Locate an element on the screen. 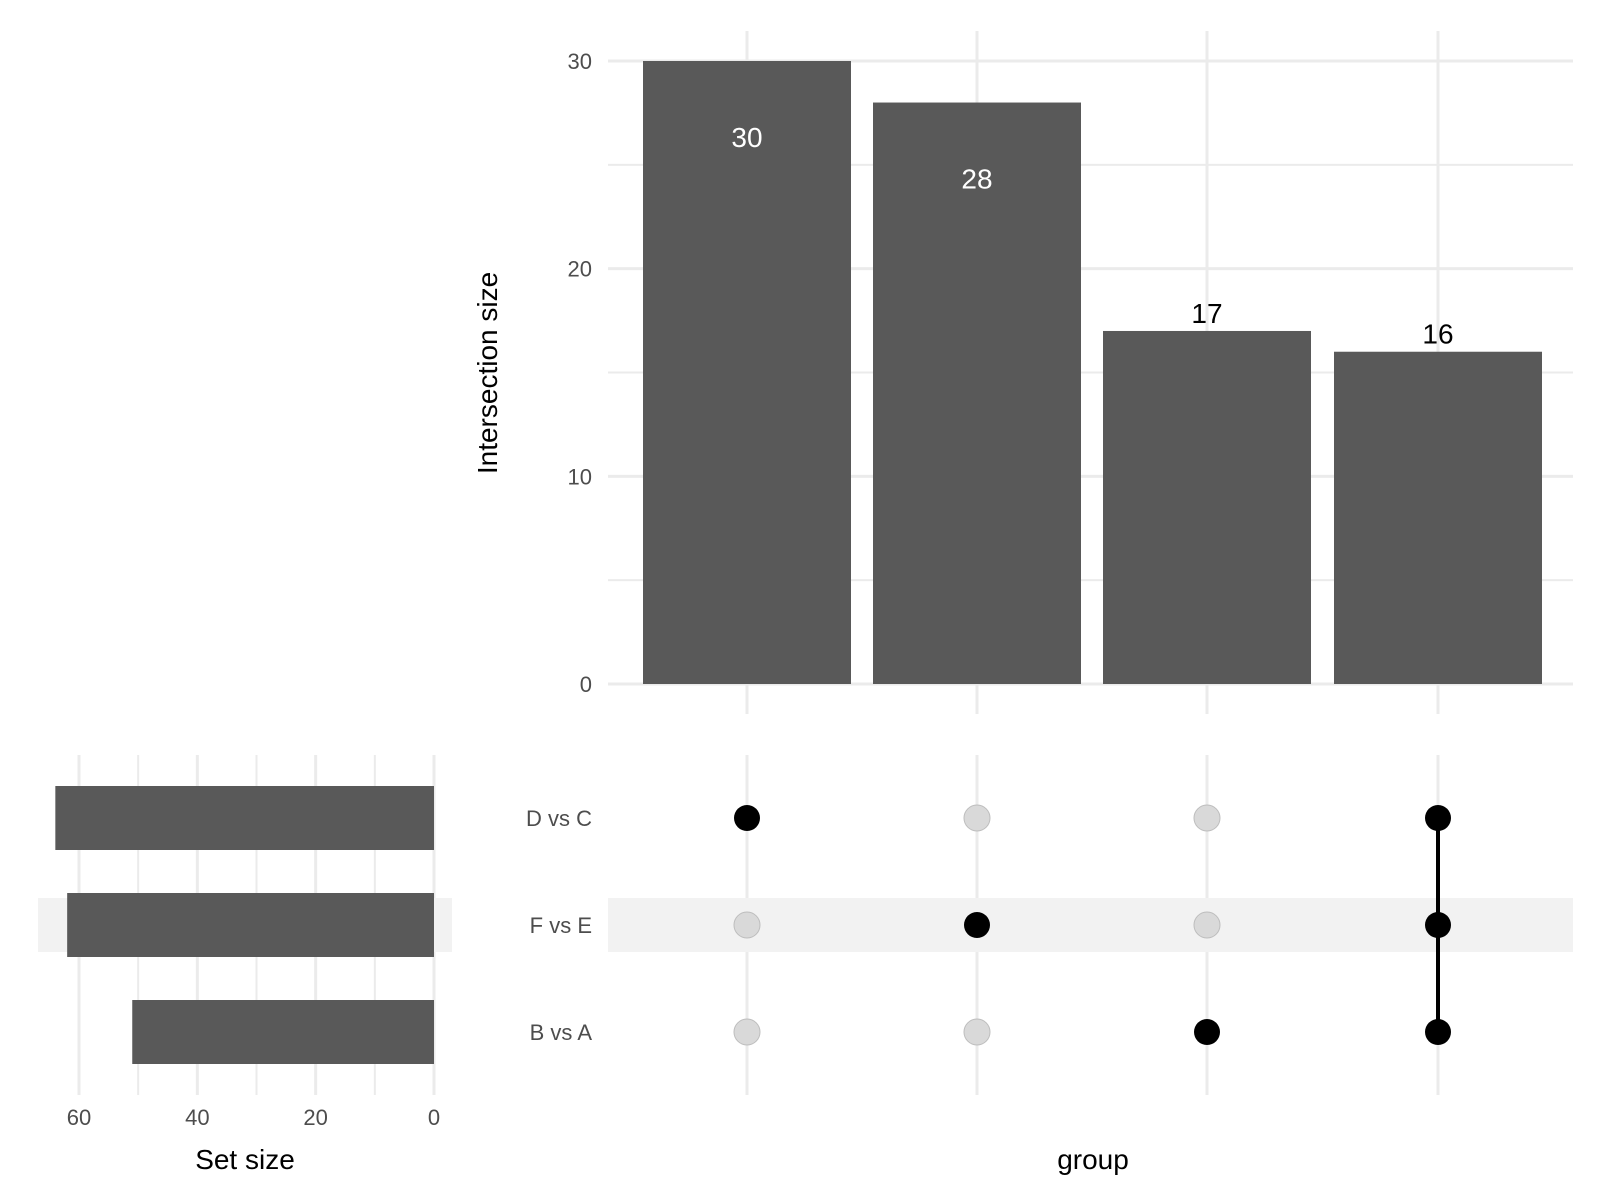 The height and width of the screenshot is (1200, 1600). set-size-tick-label: 20 is located at coordinates (315, 1117).